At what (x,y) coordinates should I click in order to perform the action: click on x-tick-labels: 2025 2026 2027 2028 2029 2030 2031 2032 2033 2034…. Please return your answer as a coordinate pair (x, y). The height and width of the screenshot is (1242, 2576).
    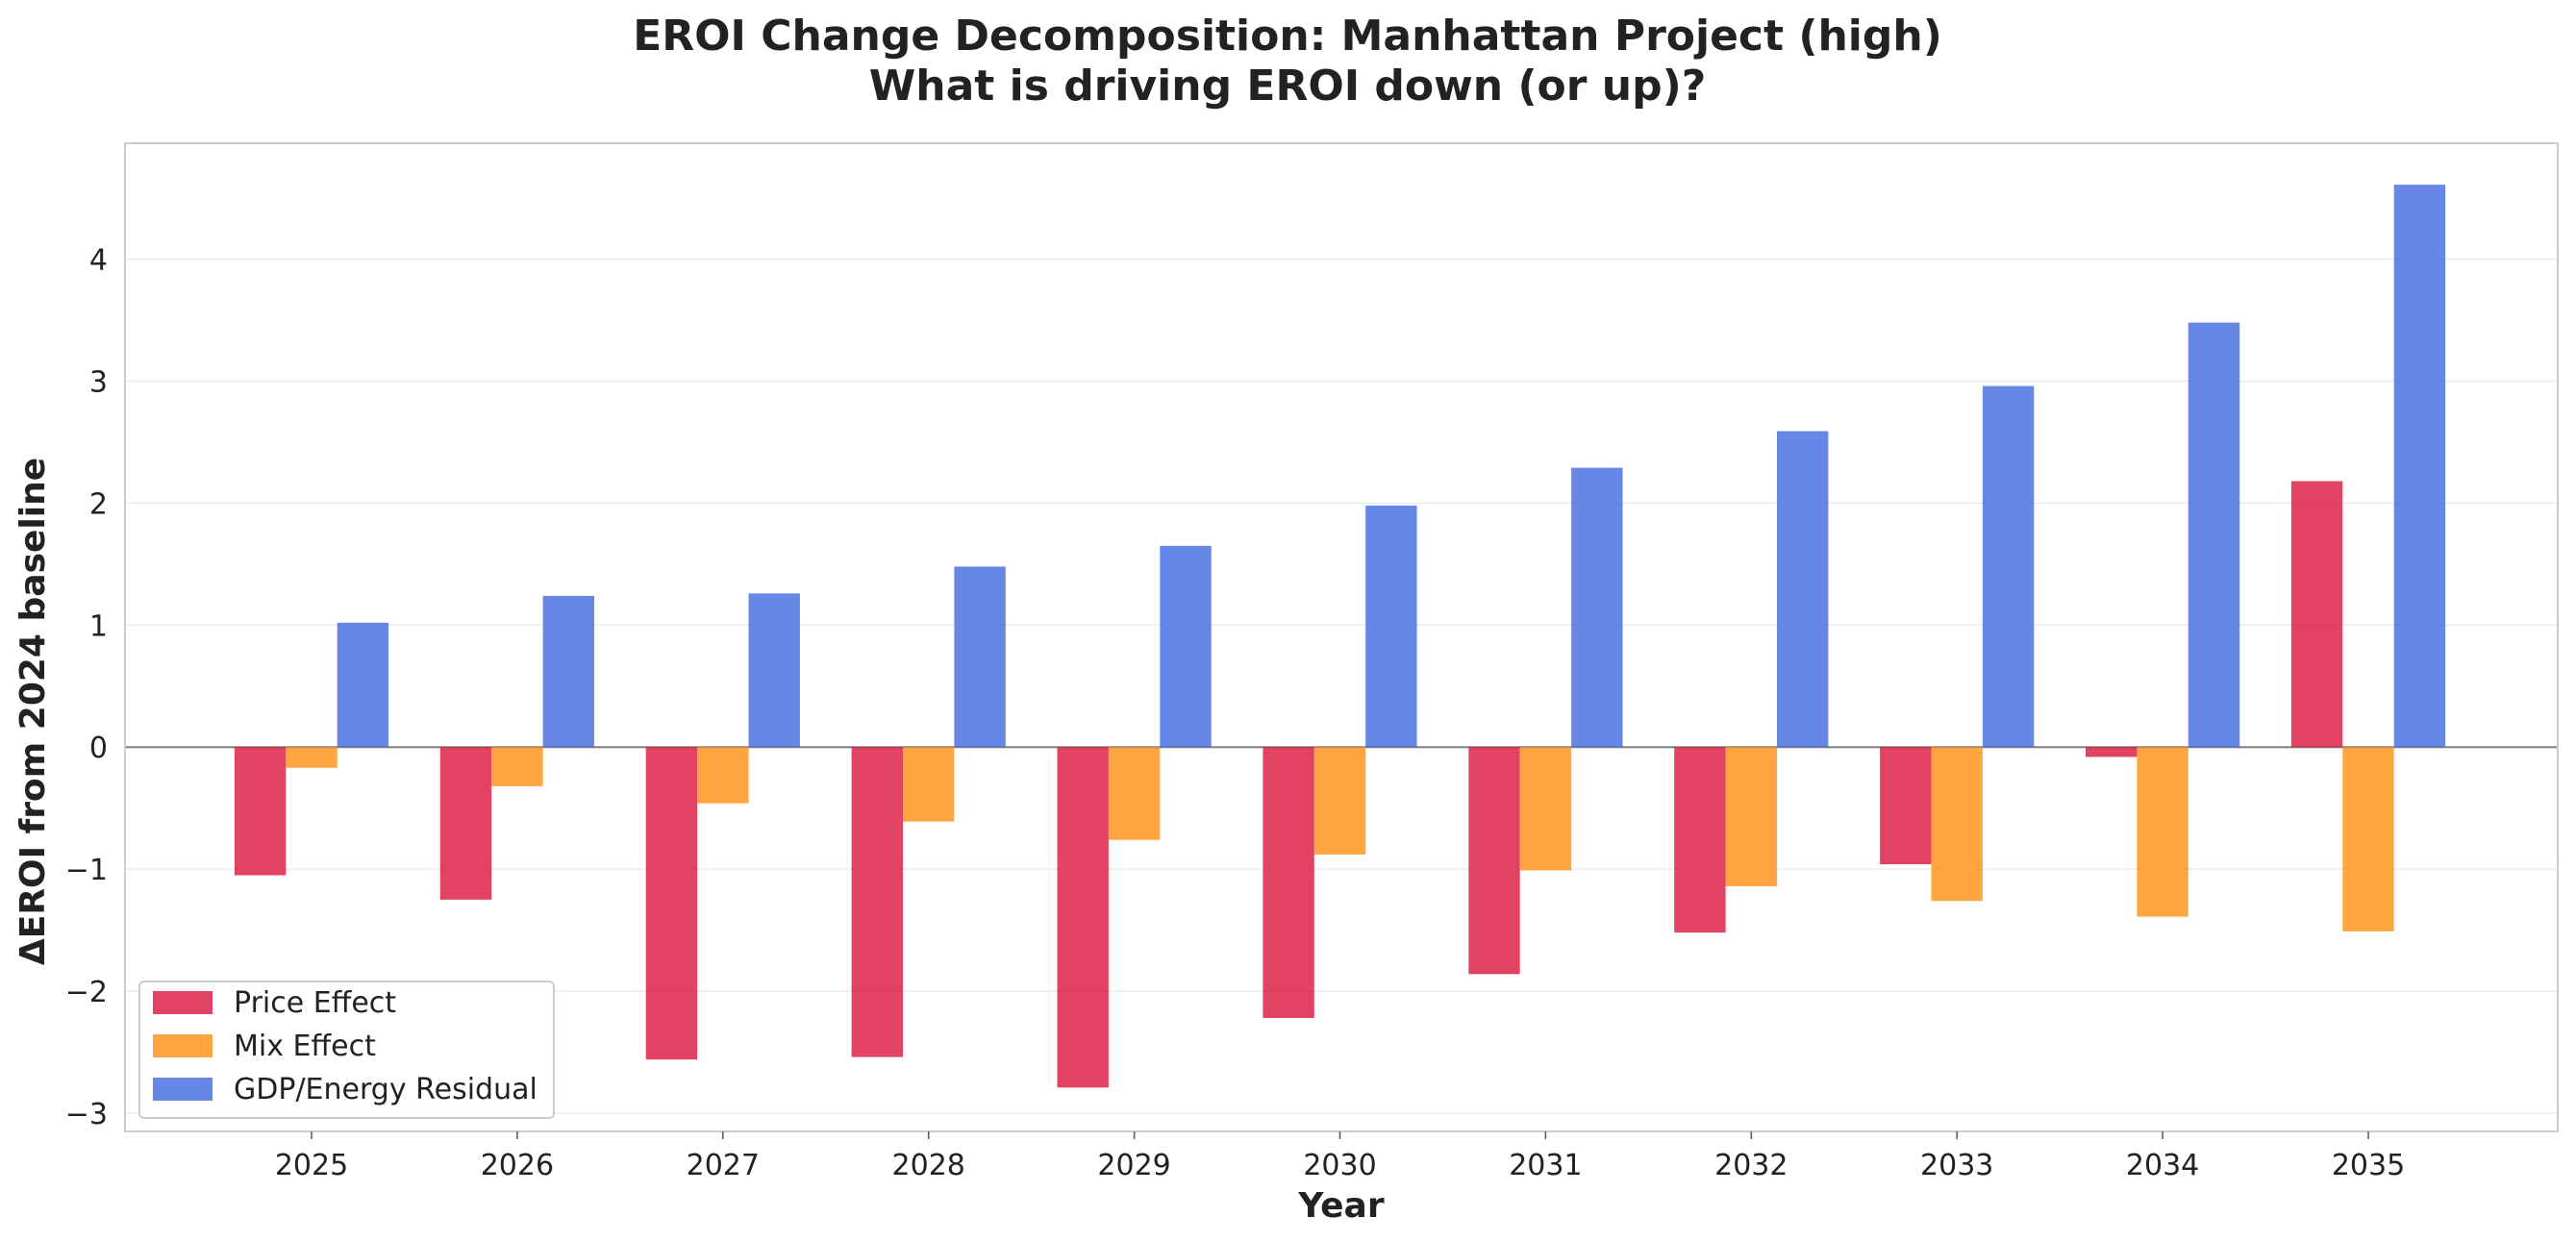
    Looking at the image, I should click on (1340, 1156).